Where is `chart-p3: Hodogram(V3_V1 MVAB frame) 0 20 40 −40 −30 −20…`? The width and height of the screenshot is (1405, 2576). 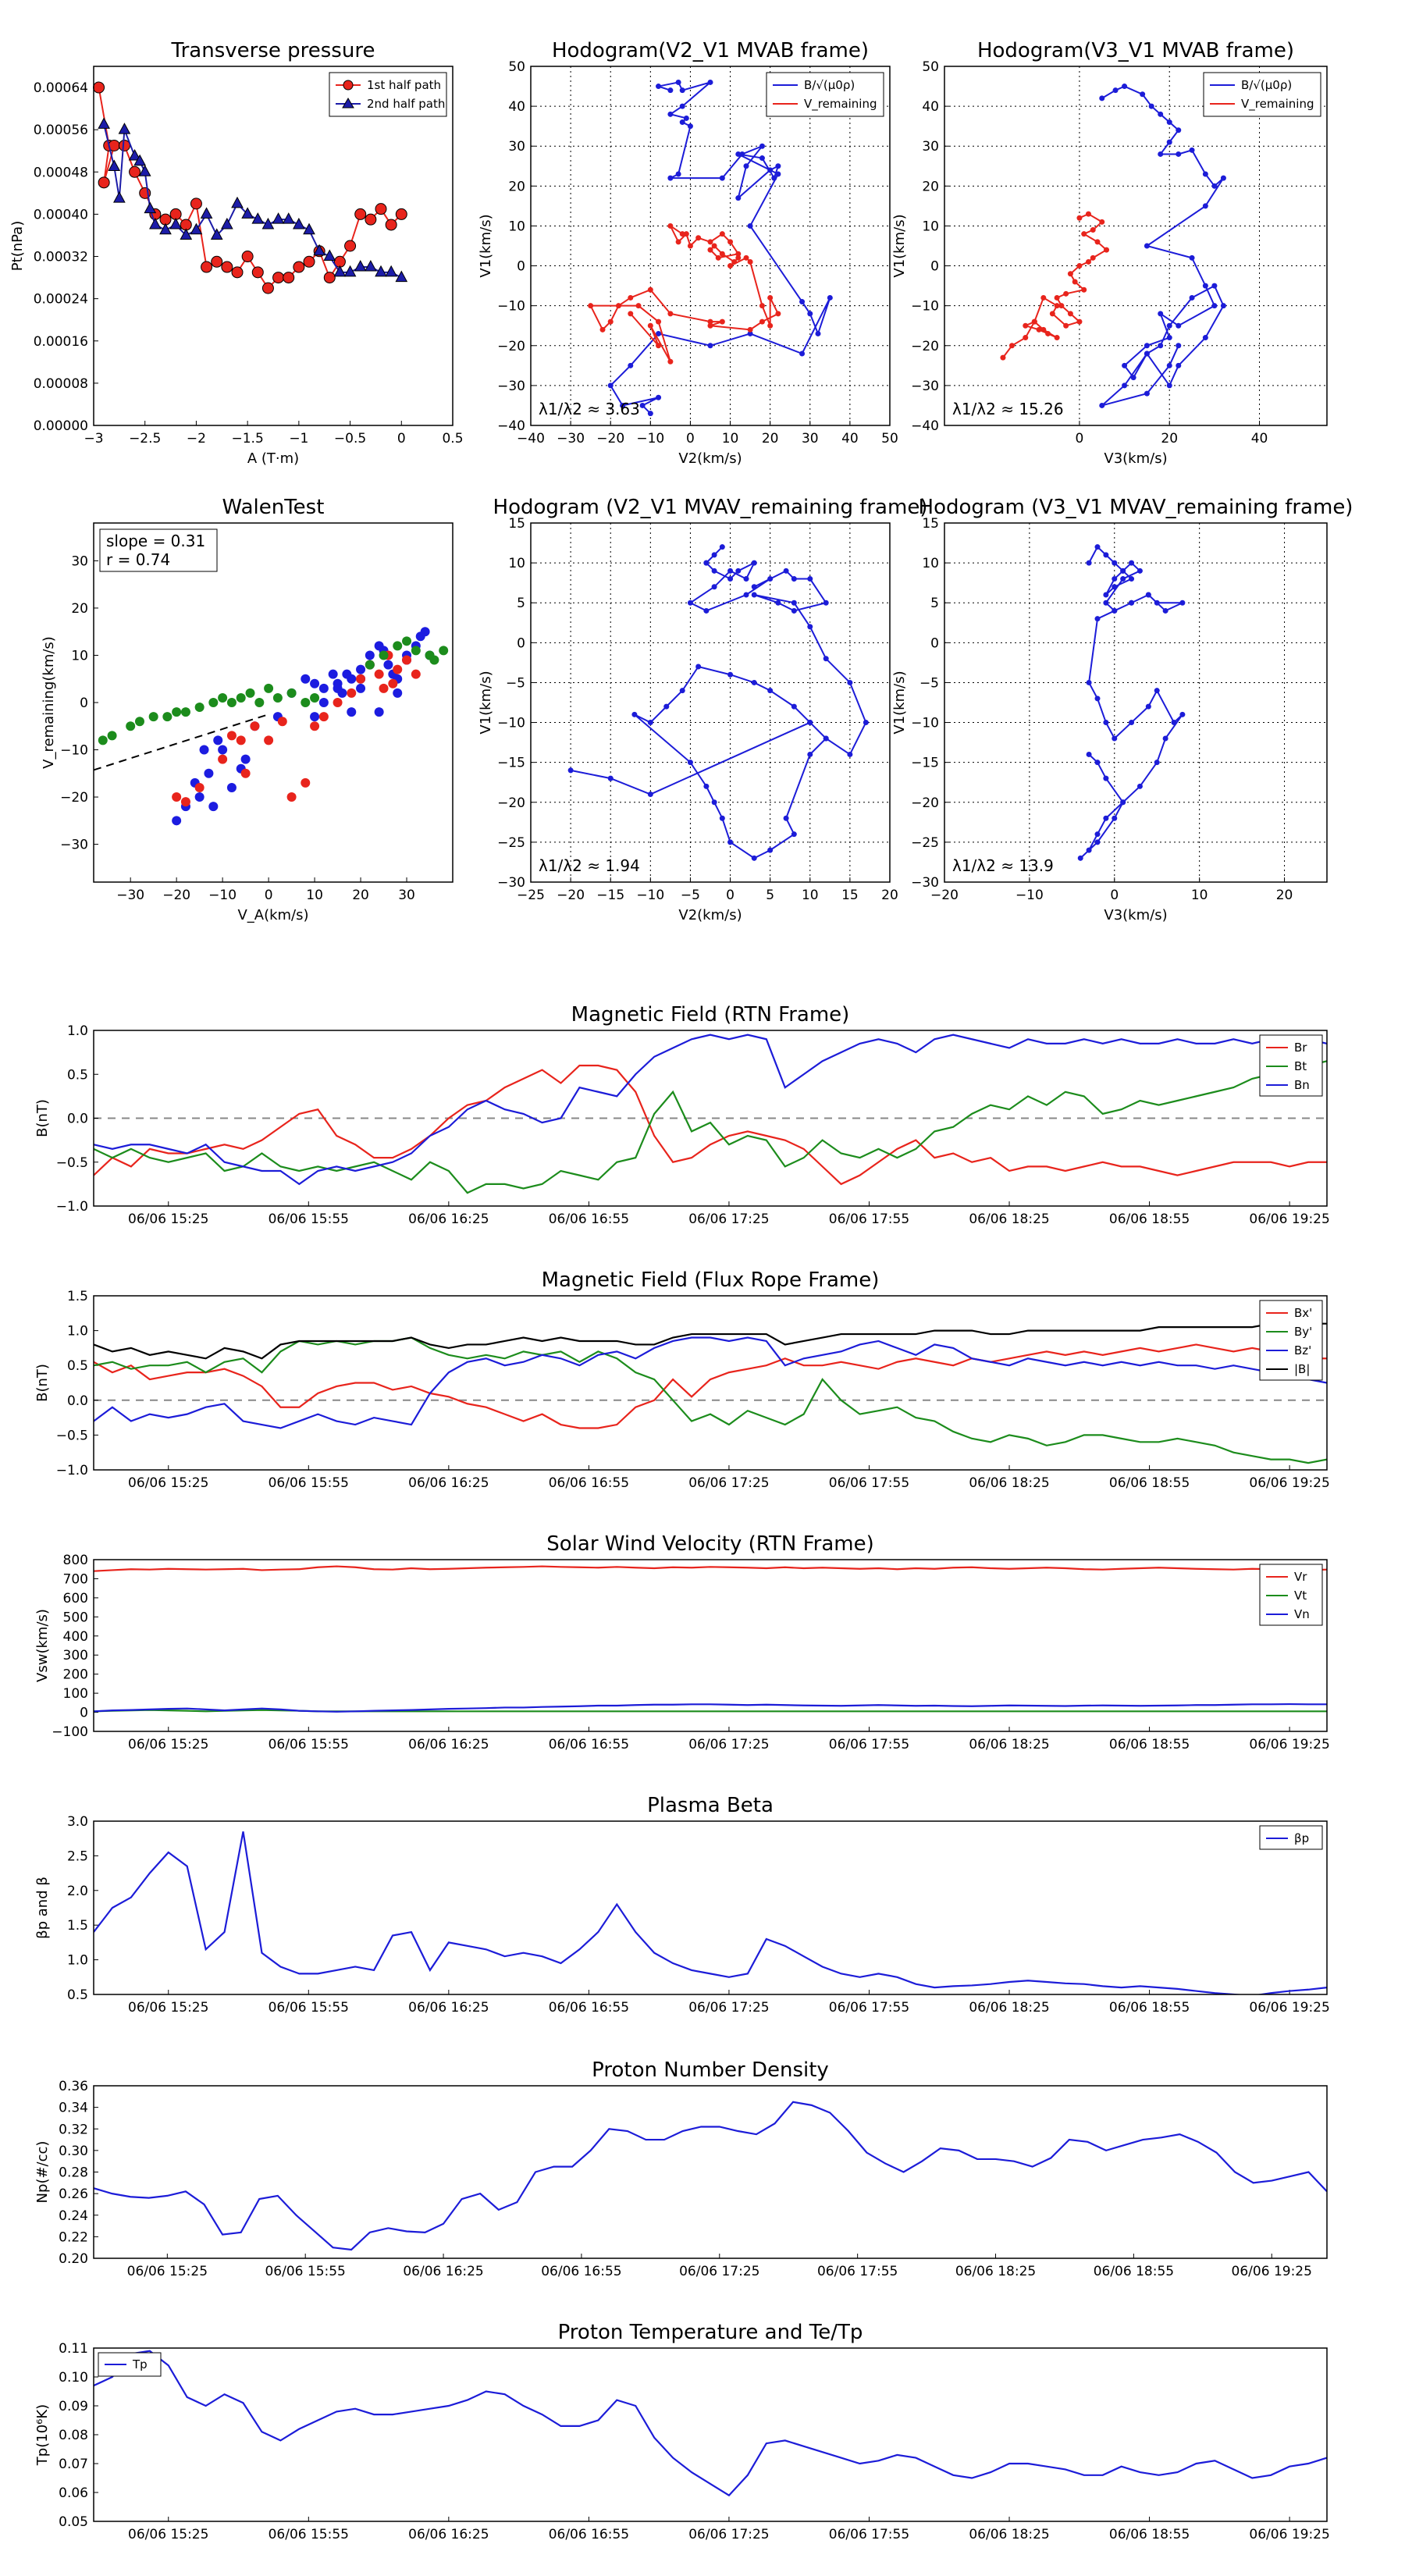
chart-p3: Hodogram(V3_V1 MVAB frame) 0 20 40 −40 −30 −20… is located at coordinates (1109, 253).